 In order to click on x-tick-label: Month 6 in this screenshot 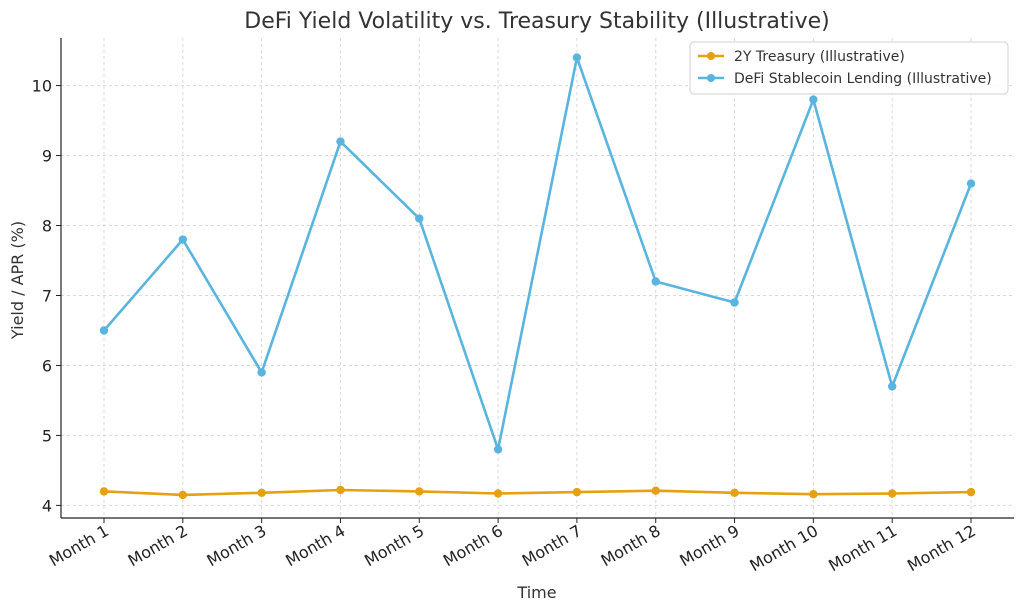, I will do `click(473, 545)`.